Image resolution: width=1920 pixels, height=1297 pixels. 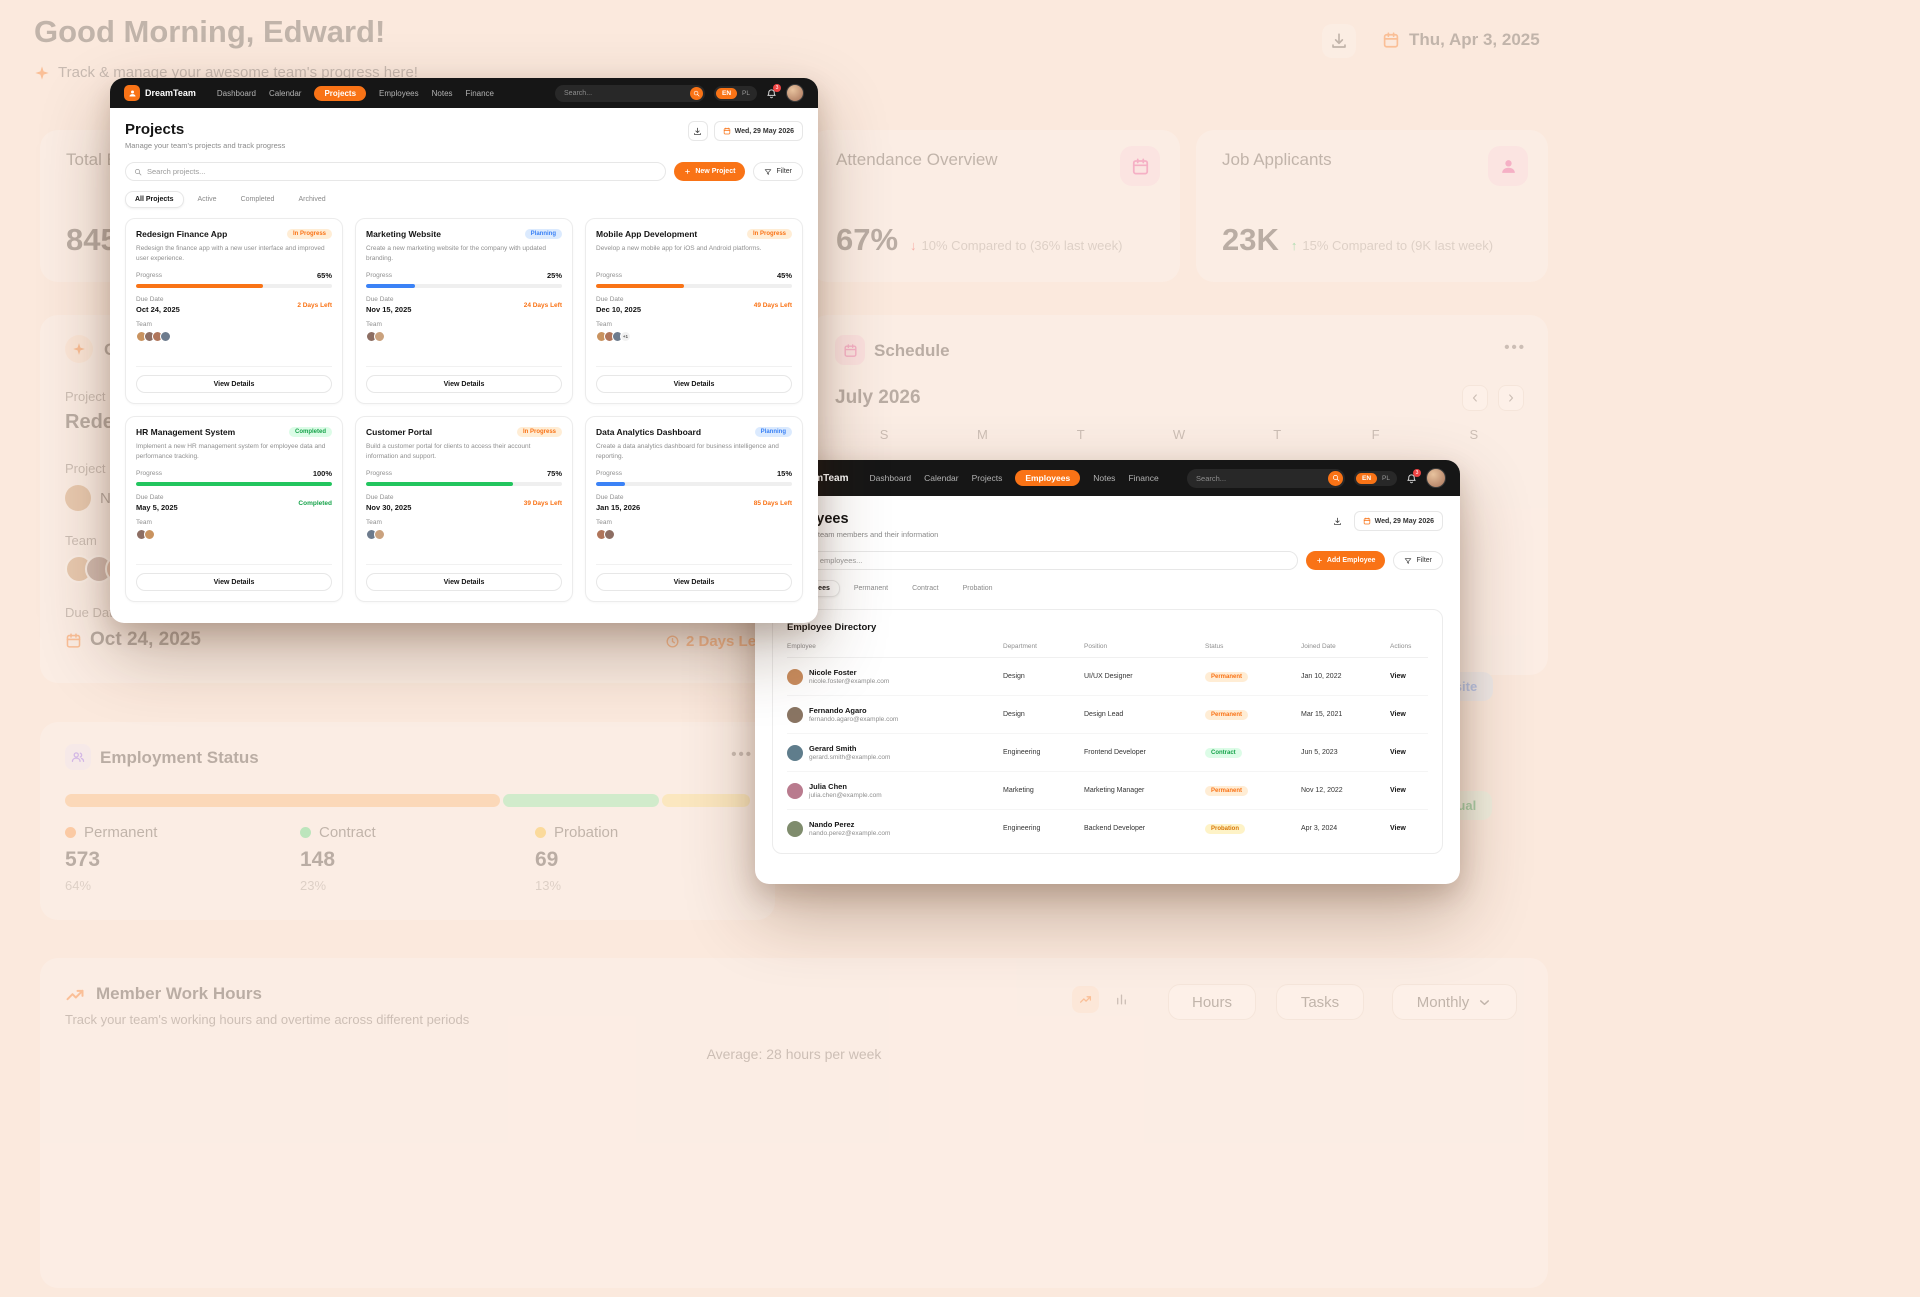 What do you see at coordinates (258, 199) in the screenshot?
I see `tab-completed: Completed` at bounding box center [258, 199].